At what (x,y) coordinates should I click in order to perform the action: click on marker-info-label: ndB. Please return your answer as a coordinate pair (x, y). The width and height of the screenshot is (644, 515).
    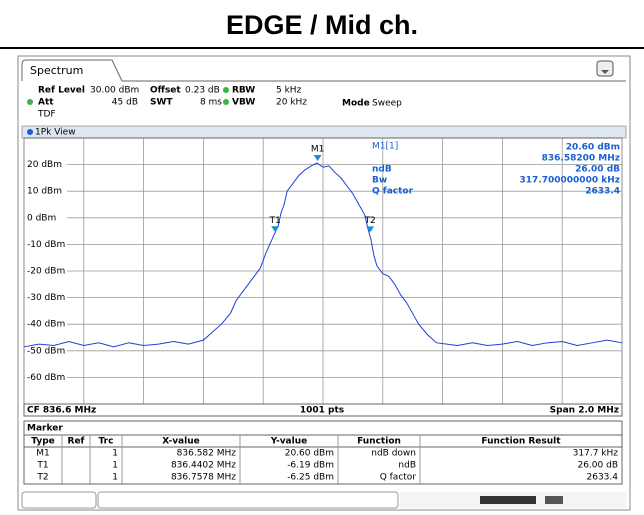
    Looking at the image, I should click on (382, 170).